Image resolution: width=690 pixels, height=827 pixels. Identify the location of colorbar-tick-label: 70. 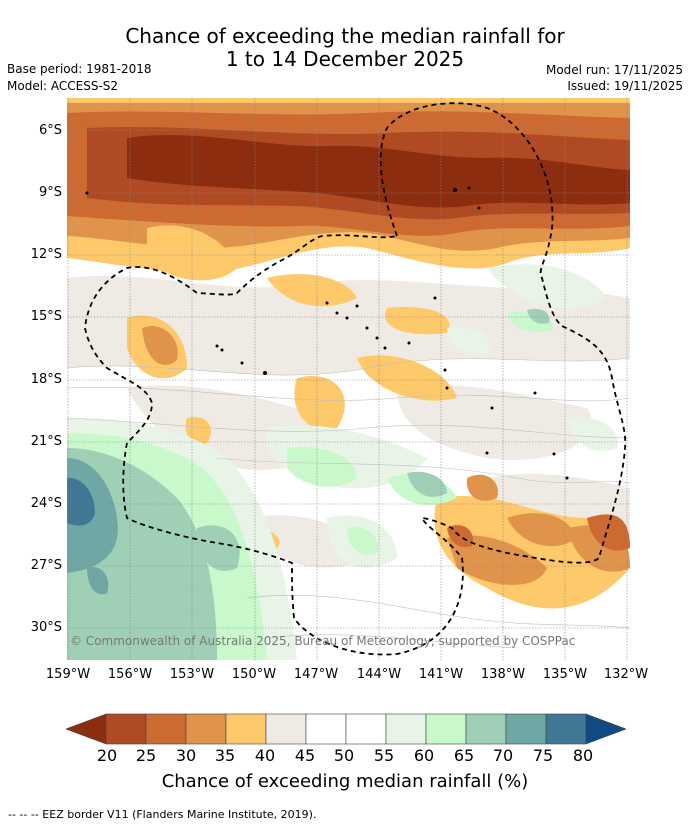
(503, 755).